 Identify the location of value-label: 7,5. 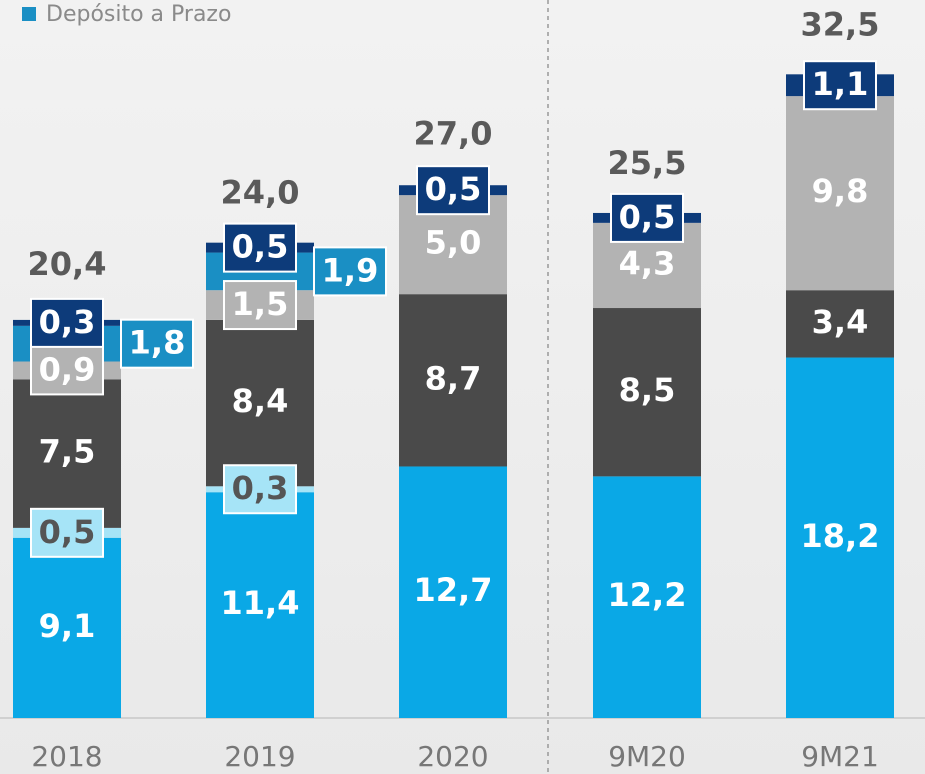
(67, 452).